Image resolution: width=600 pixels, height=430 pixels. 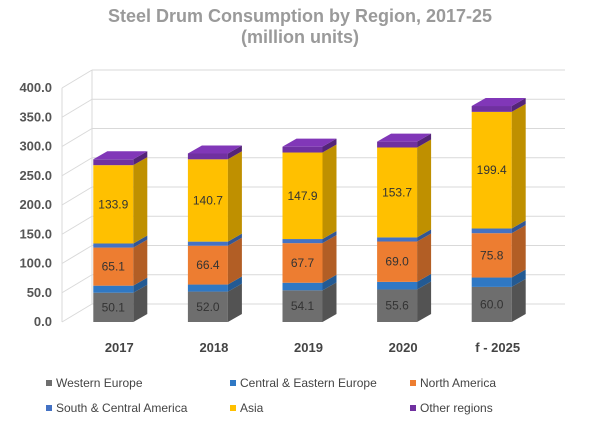 I want to click on y-tick-label: 250.0, so click(x=35, y=175).